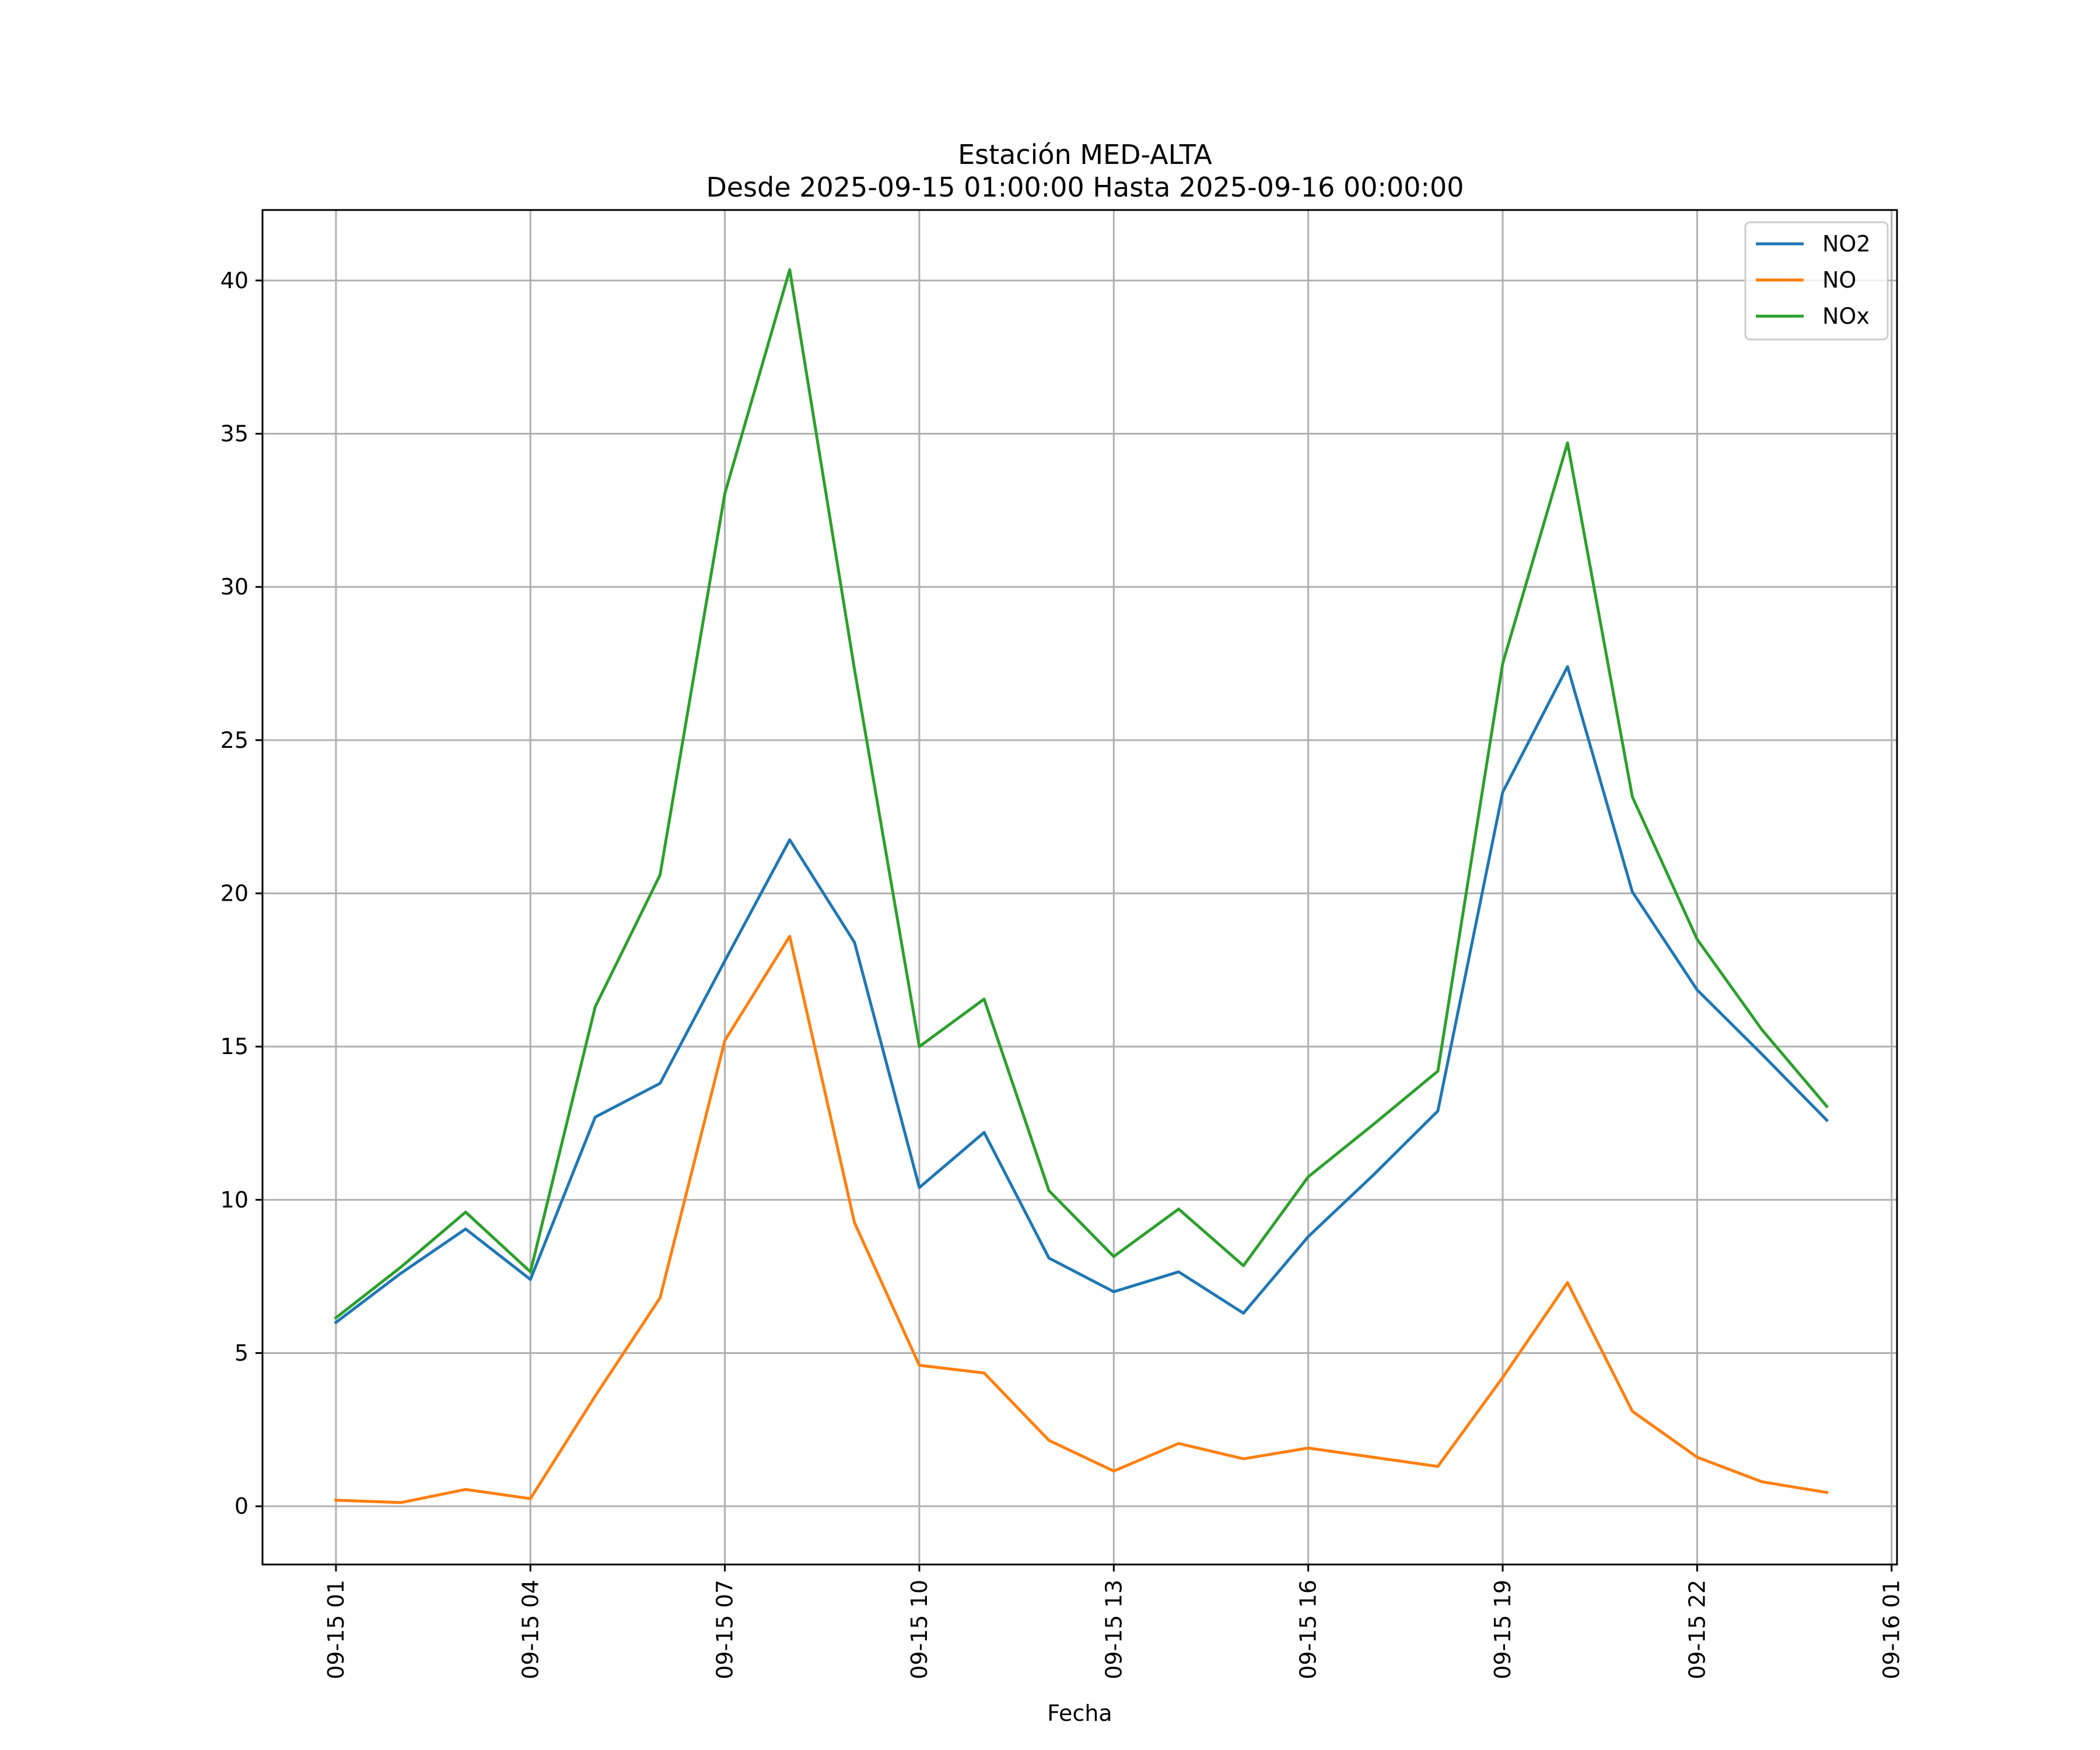  I want to click on legend: NO2 NO NOx, so click(1817, 281).